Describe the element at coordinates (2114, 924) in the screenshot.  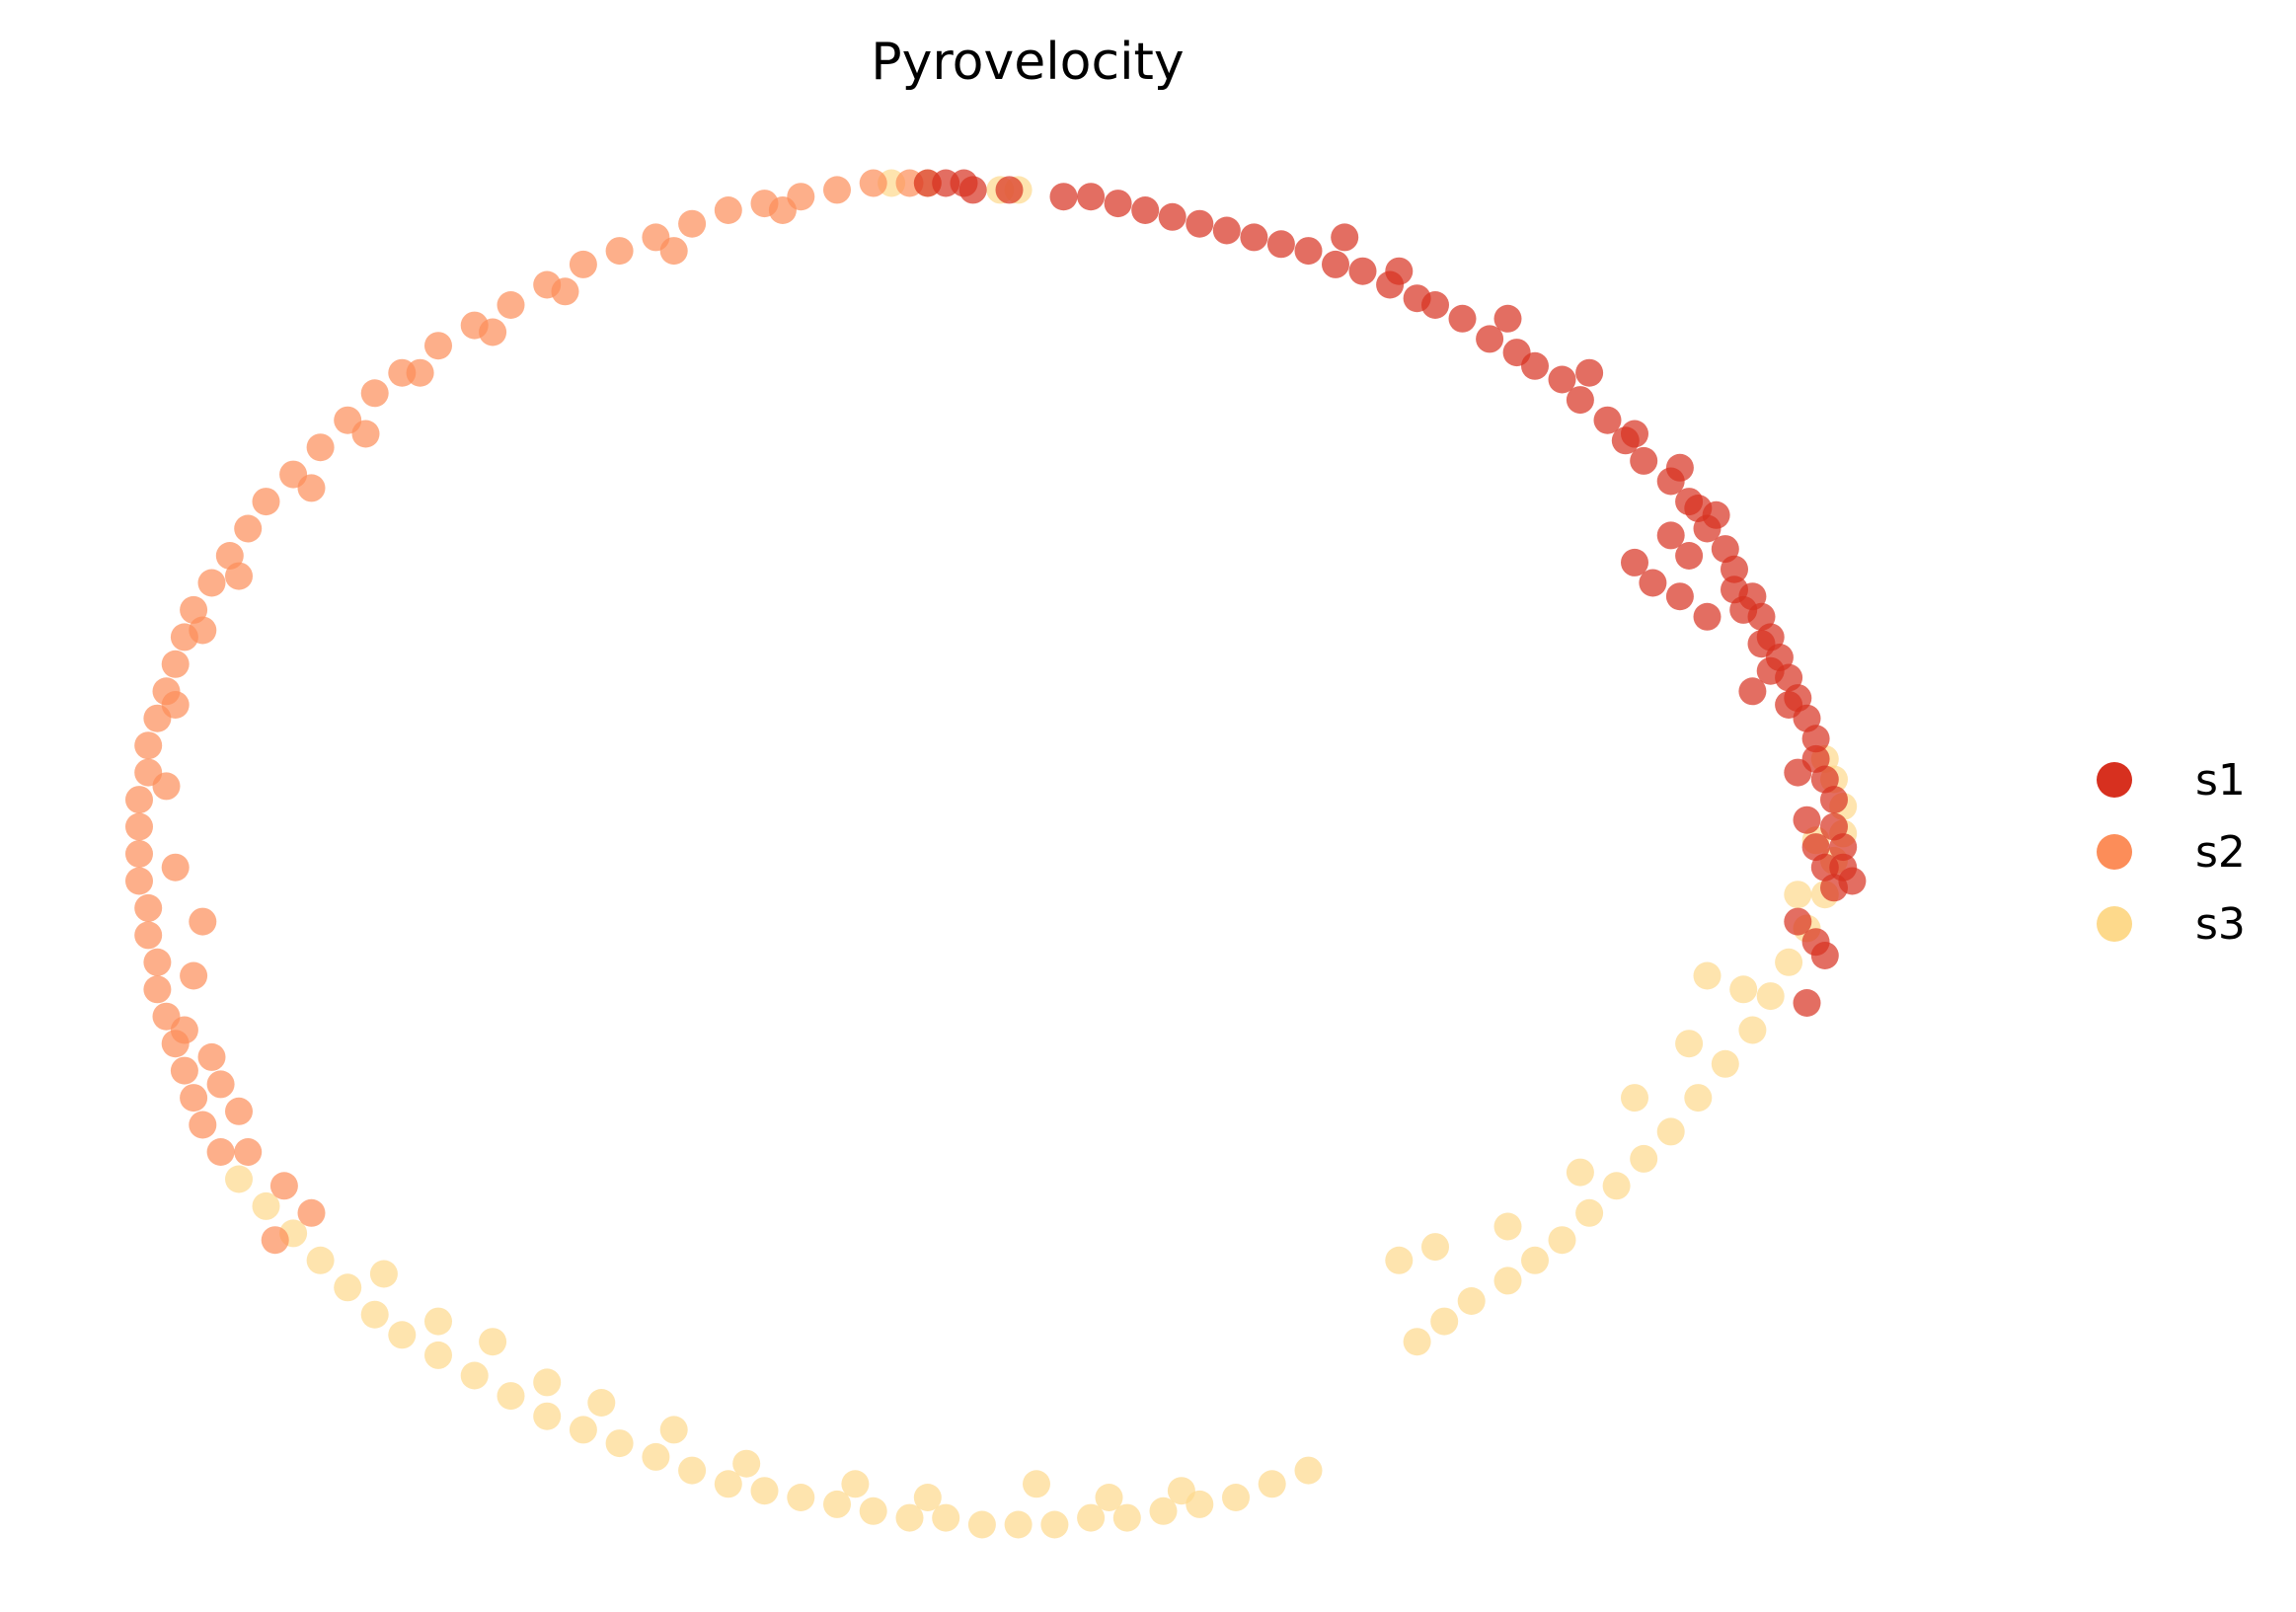
I see `legend-marker-s3` at that location.